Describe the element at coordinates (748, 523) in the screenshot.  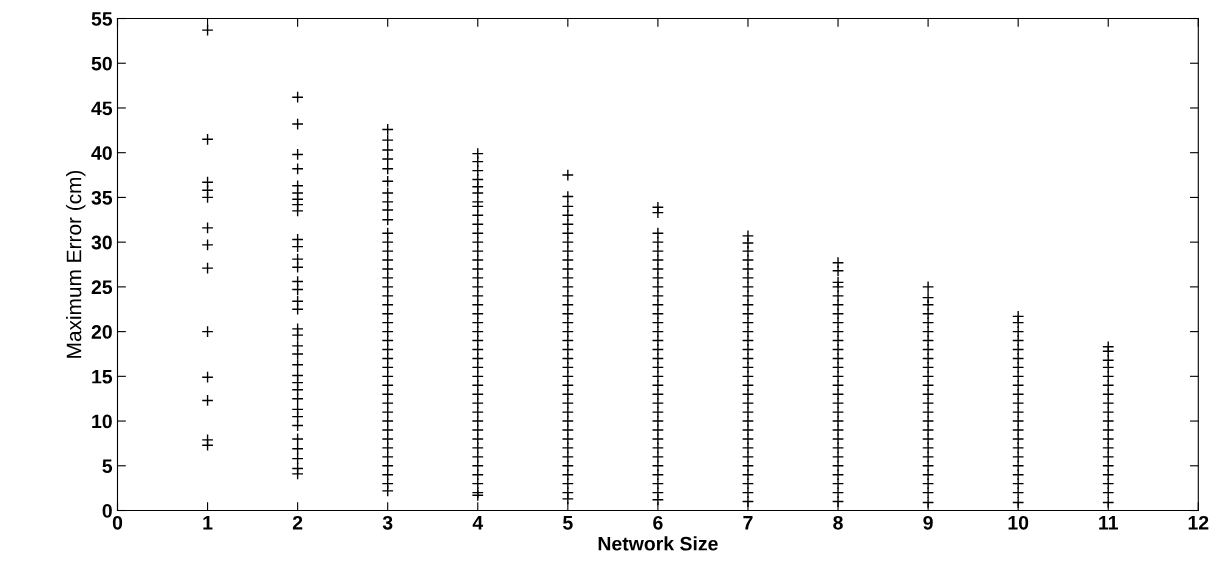
I see `x-tick-label: 7` at that location.